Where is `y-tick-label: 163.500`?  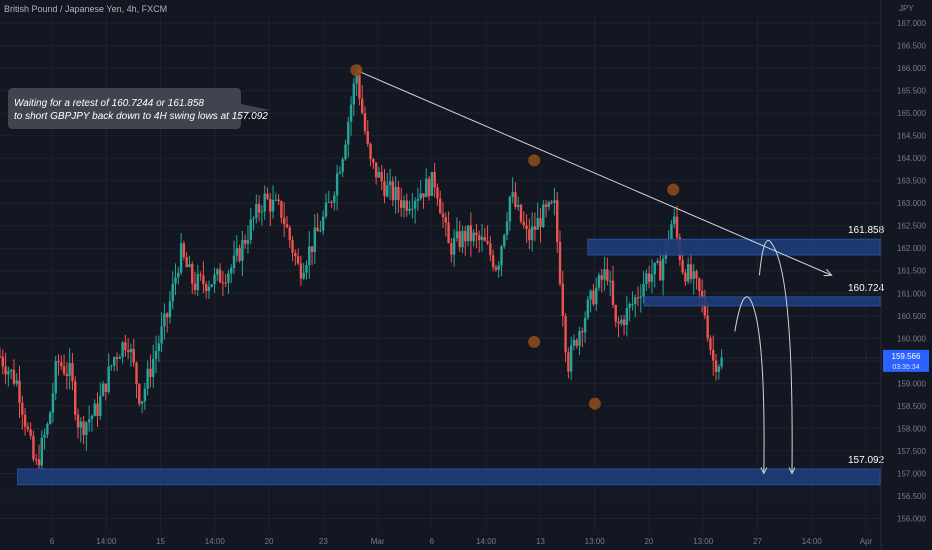
y-tick-label: 163.500 is located at coordinates (911, 181).